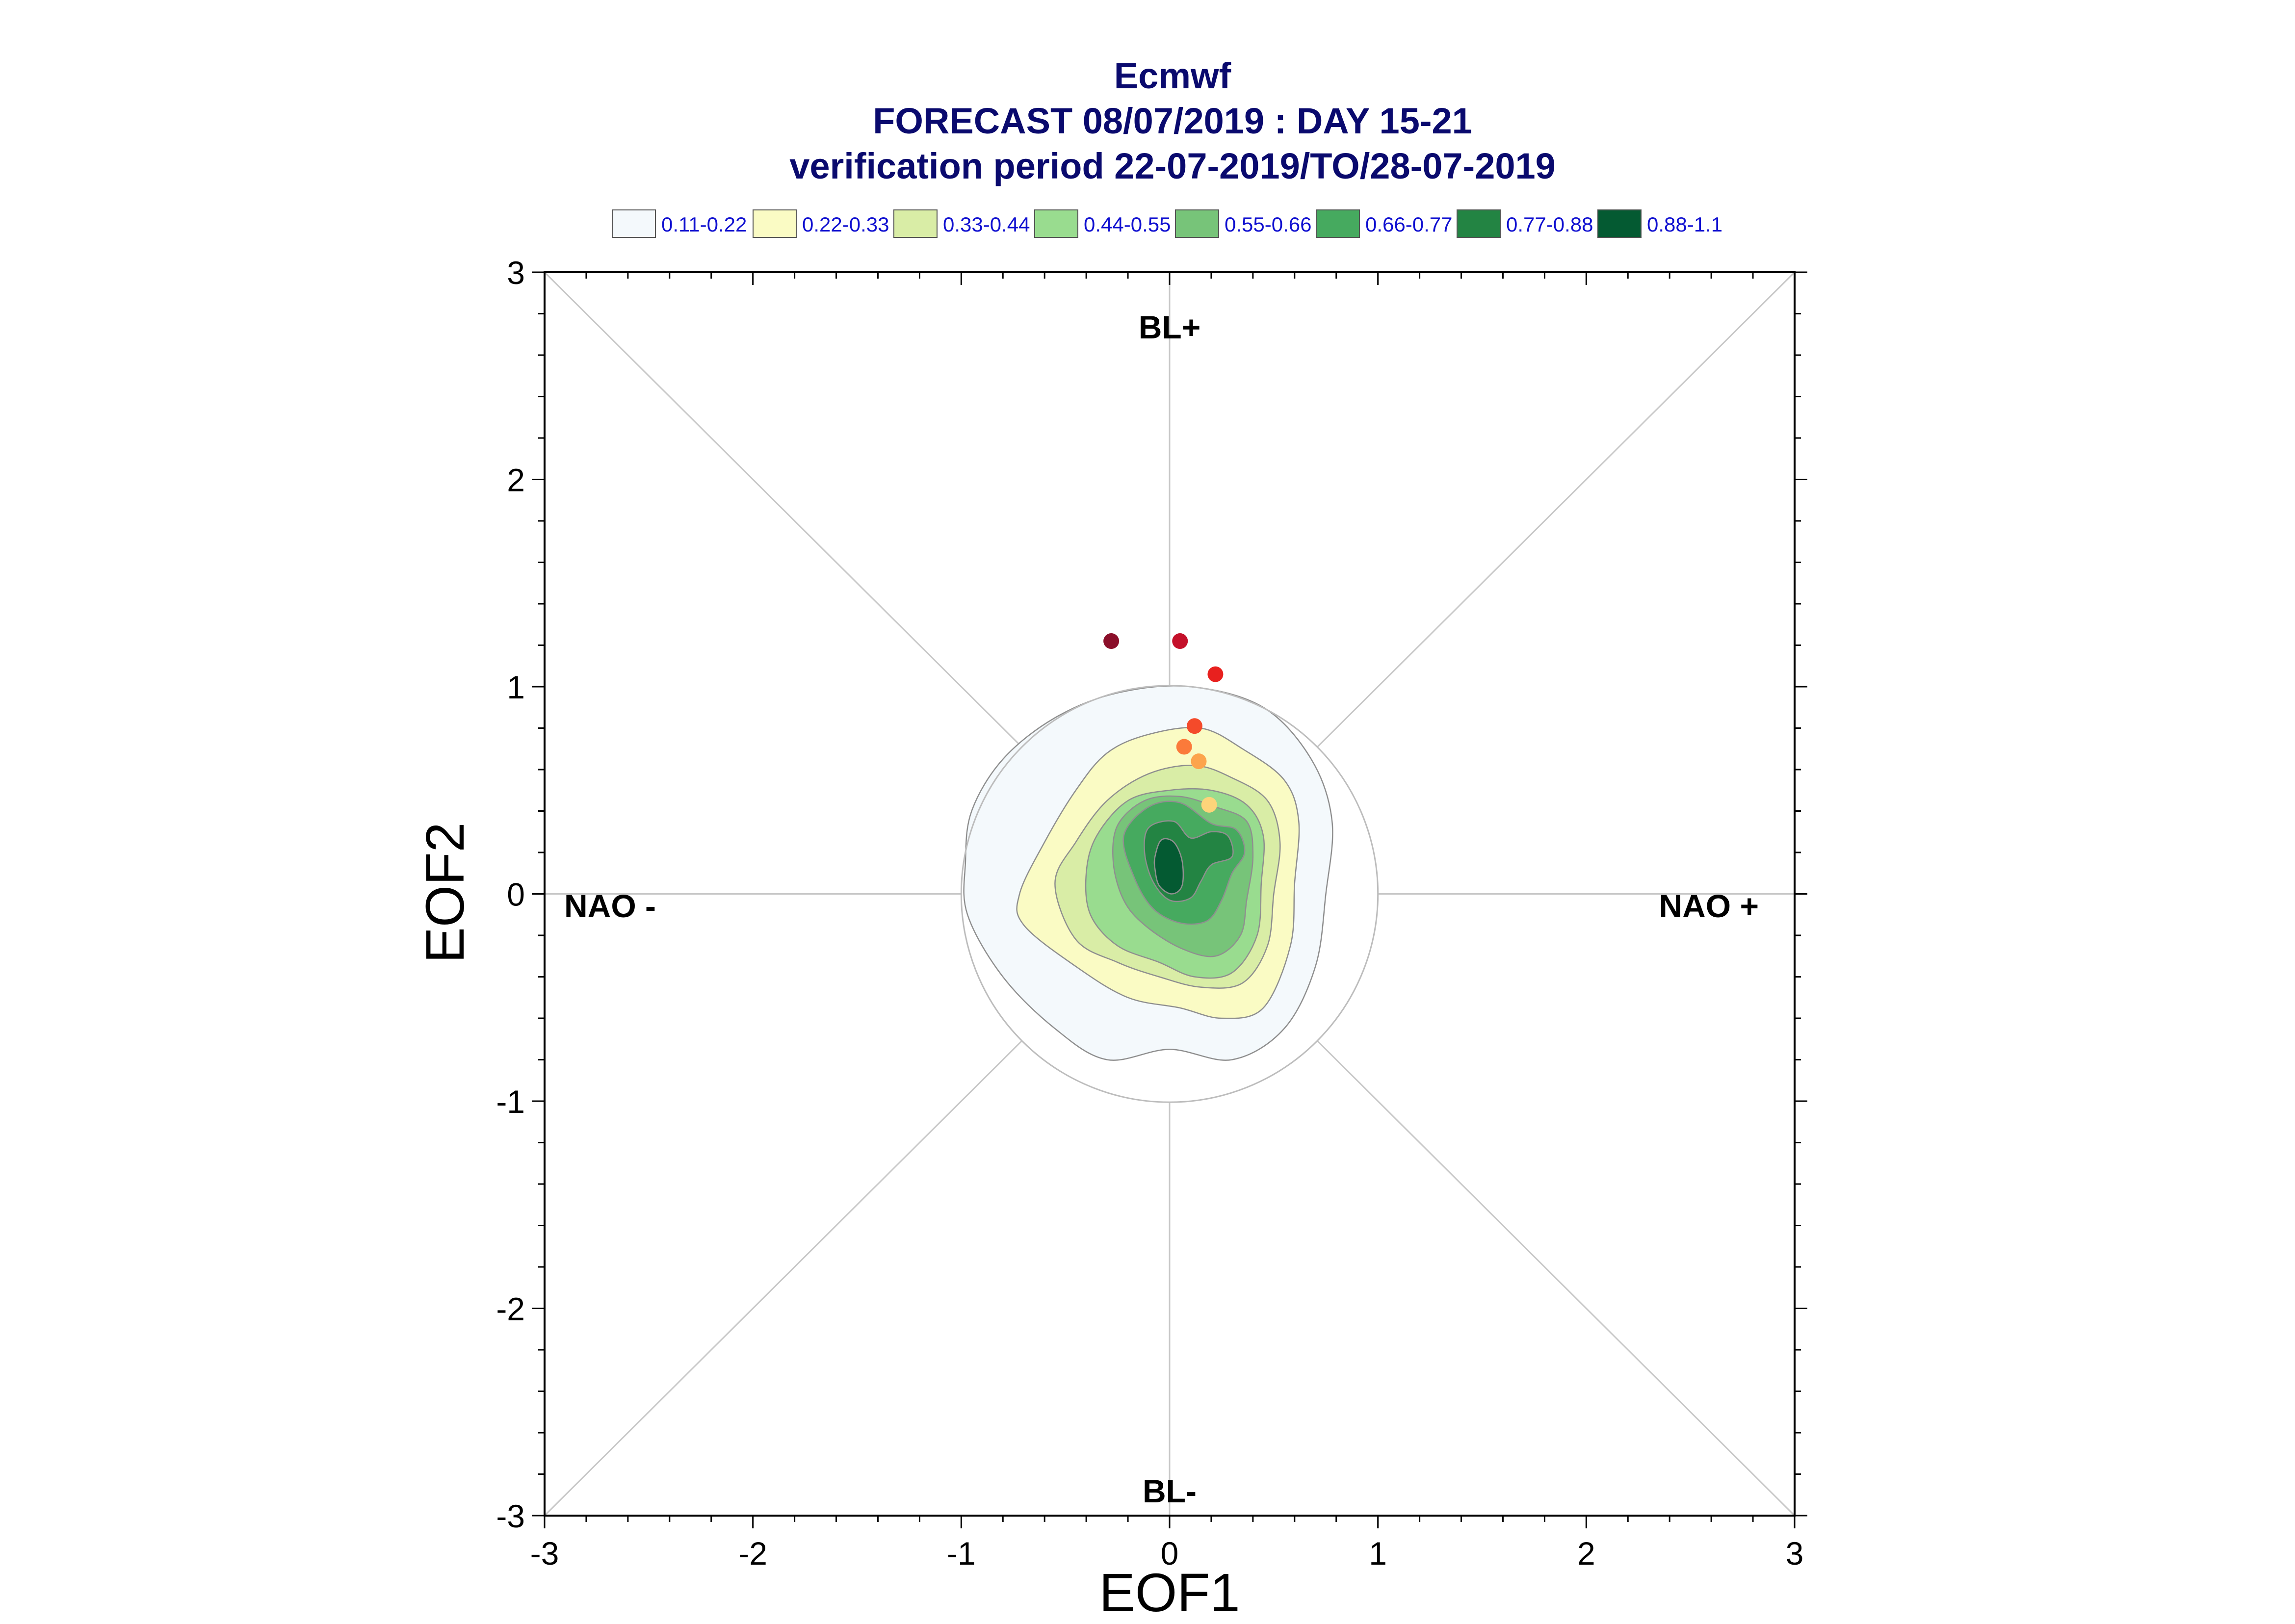 This screenshot has height=1624, width=2295. I want to click on x-tick-label: 2, so click(1586, 1553).